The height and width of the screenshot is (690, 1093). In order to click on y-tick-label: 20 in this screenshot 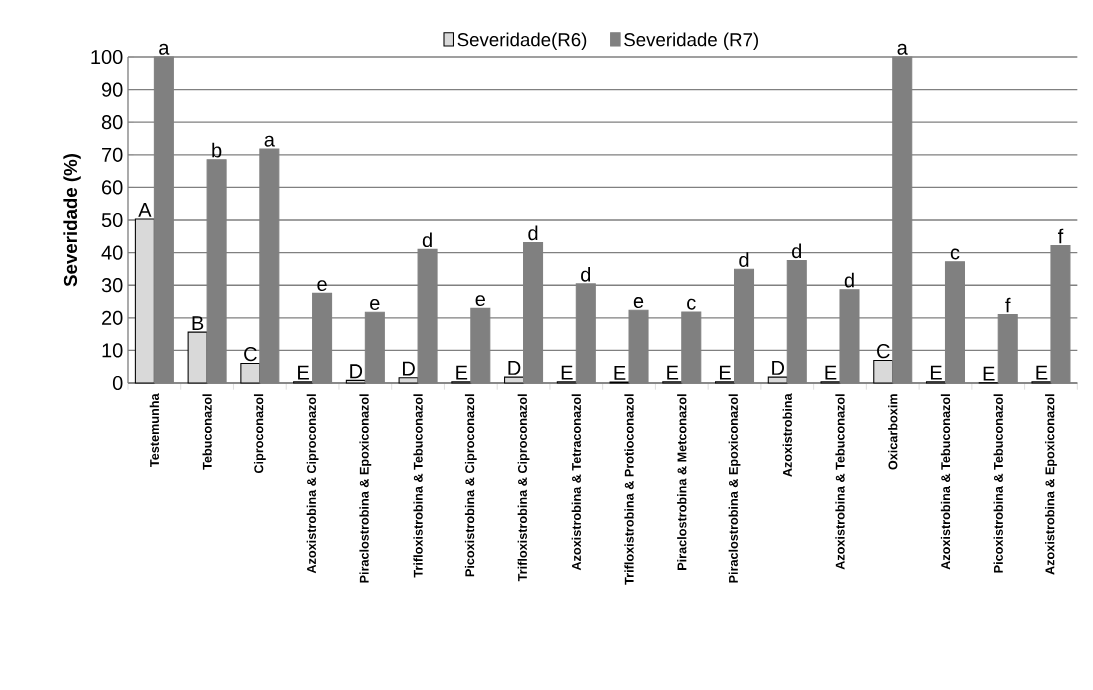, I will do `click(112, 317)`.